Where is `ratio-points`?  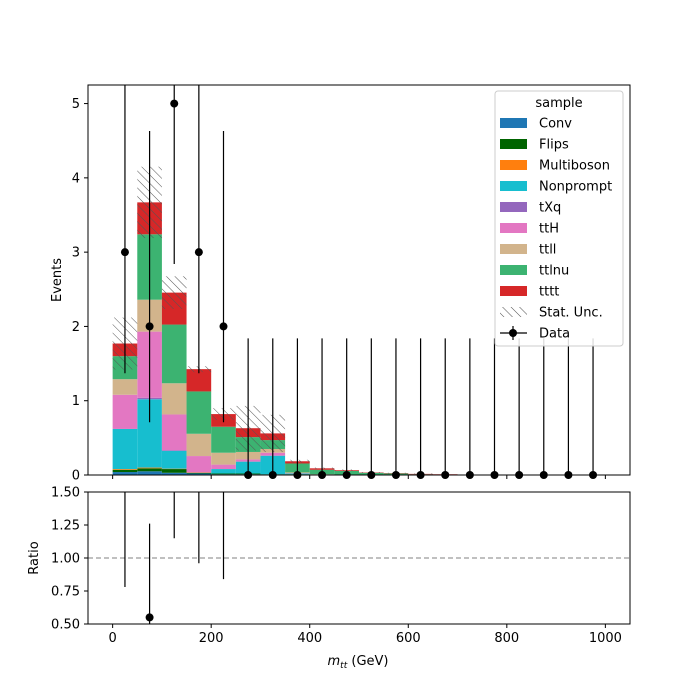
ratio-points is located at coordinates (174, 558).